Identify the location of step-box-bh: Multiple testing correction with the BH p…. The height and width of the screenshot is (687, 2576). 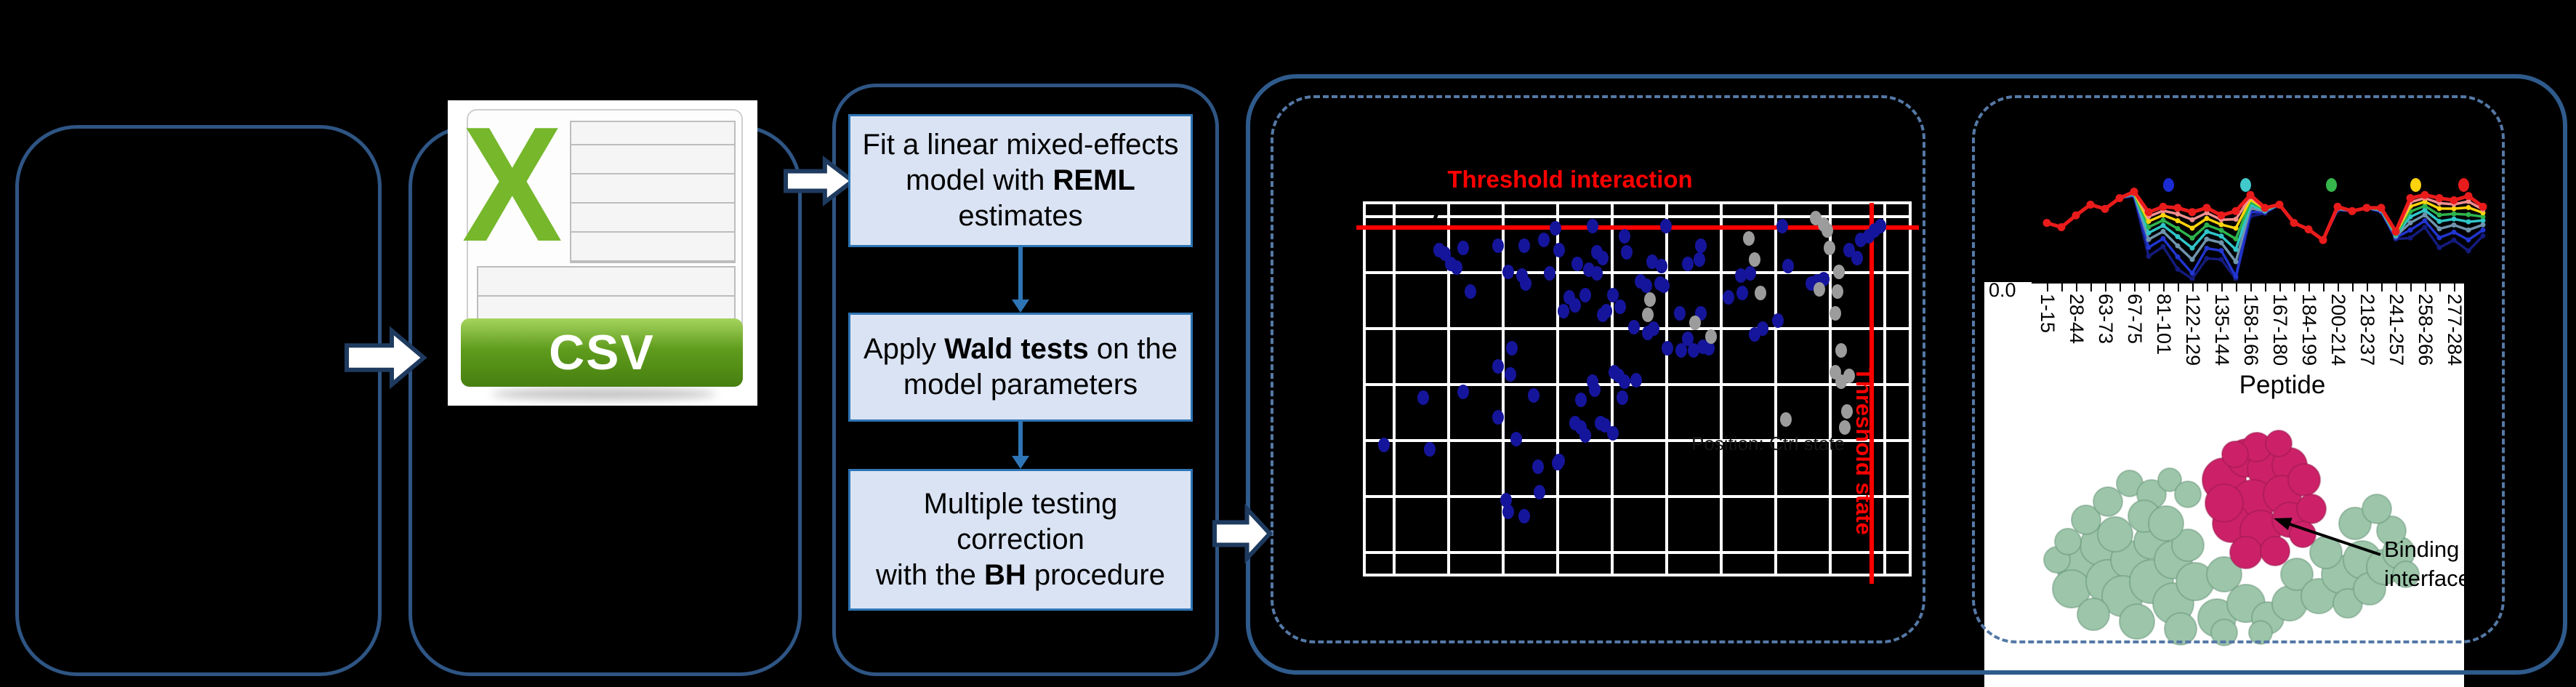
(1020, 540).